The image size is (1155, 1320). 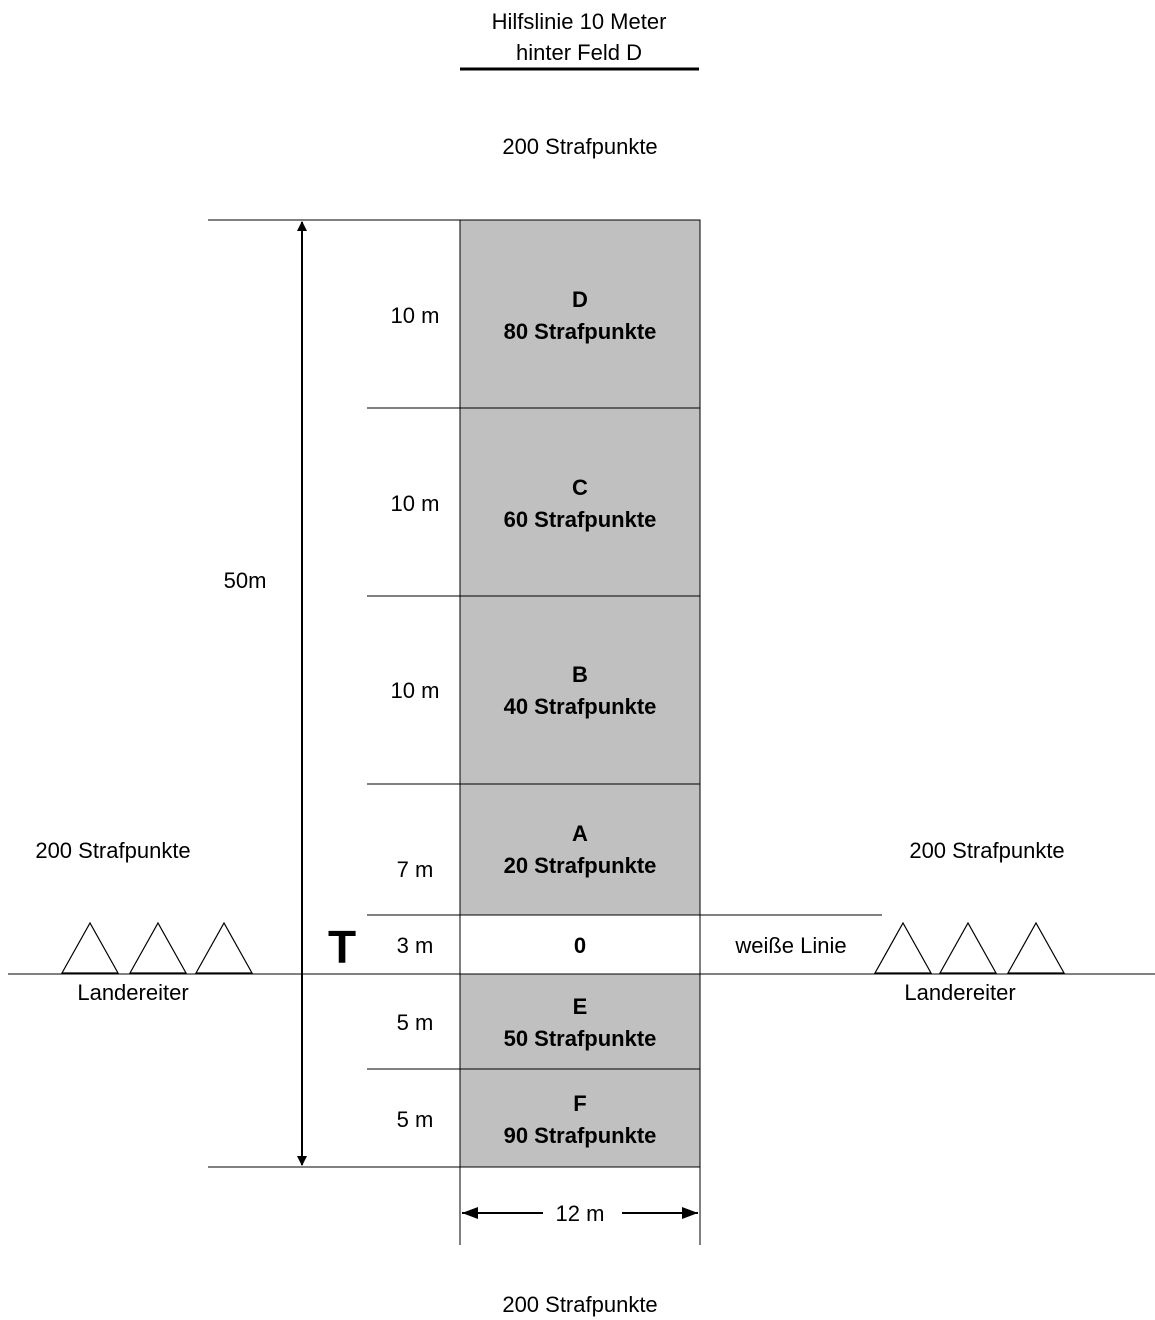 What do you see at coordinates (415, 315) in the screenshot?
I see `length-label-d: 10 m` at bounding box center [415, 315].